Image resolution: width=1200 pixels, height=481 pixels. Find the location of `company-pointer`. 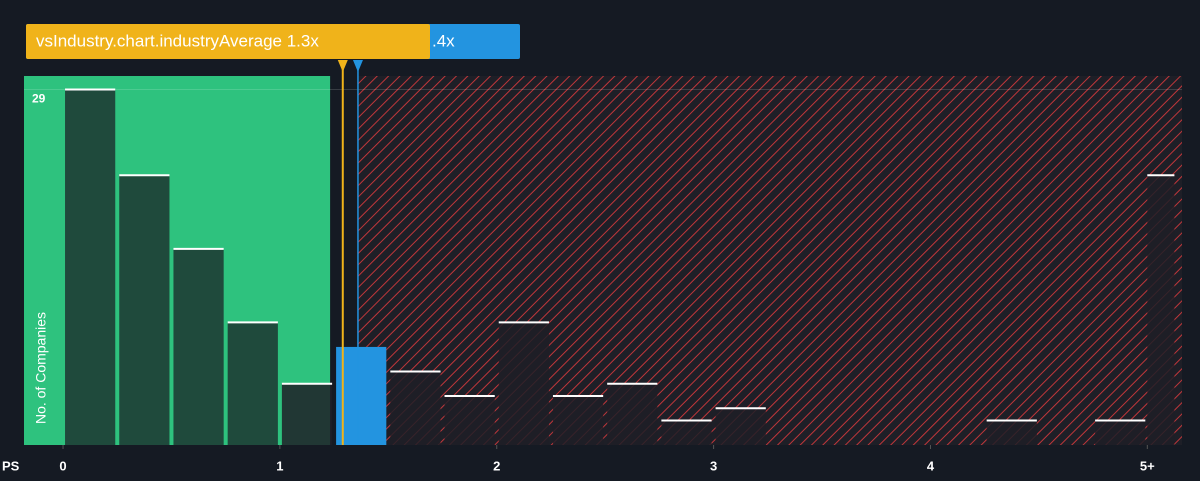

company-pointer is located at coordinates (357, 66).